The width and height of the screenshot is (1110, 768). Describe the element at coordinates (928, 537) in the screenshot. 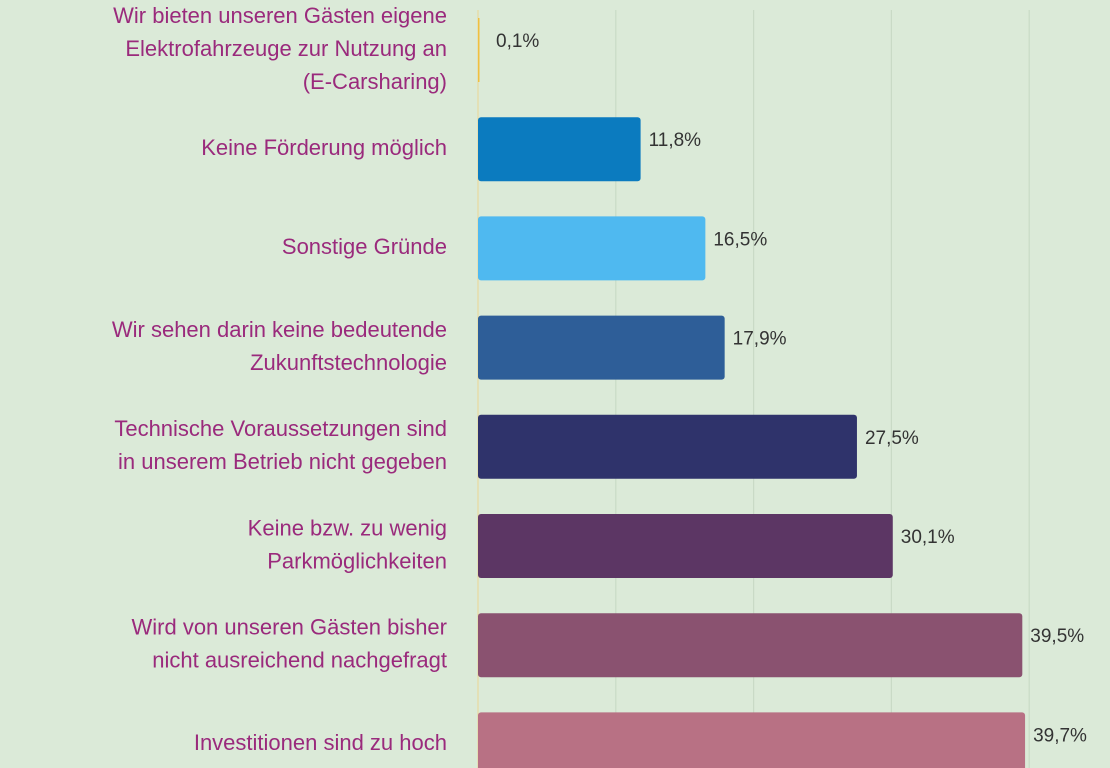

I see `value-label: 30,1%` at that location.